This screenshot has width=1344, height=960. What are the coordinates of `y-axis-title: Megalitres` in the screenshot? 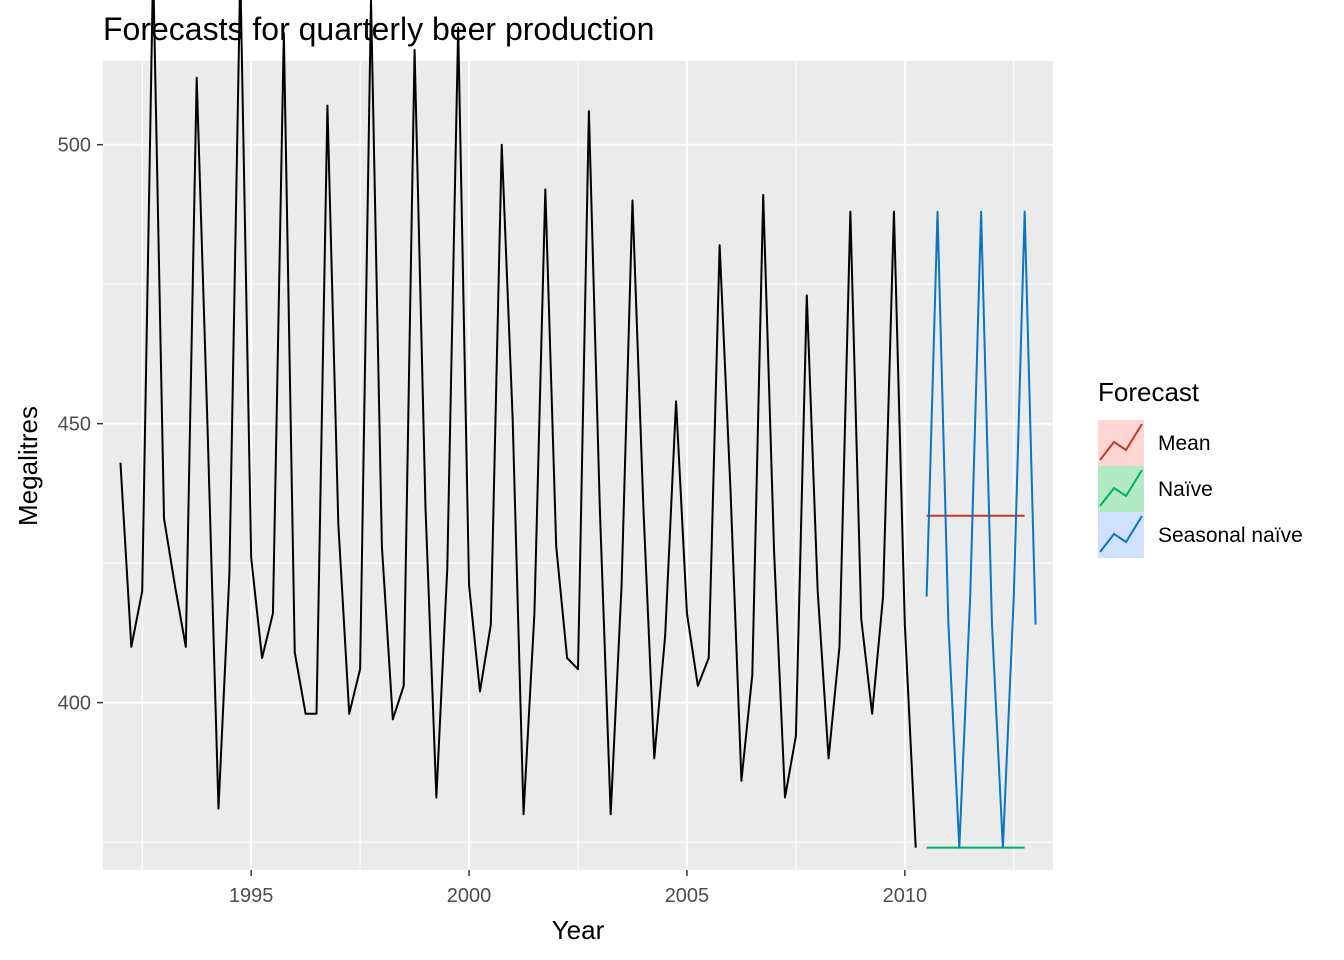 It's located at (28, 466).